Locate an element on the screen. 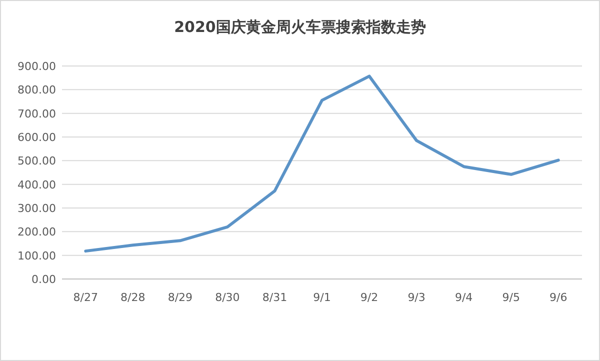 This screenshot has width=600, height=361. chart-title: 2020国庆黄金周火车票搜索指数走势 is located at coordinates (300, 27).